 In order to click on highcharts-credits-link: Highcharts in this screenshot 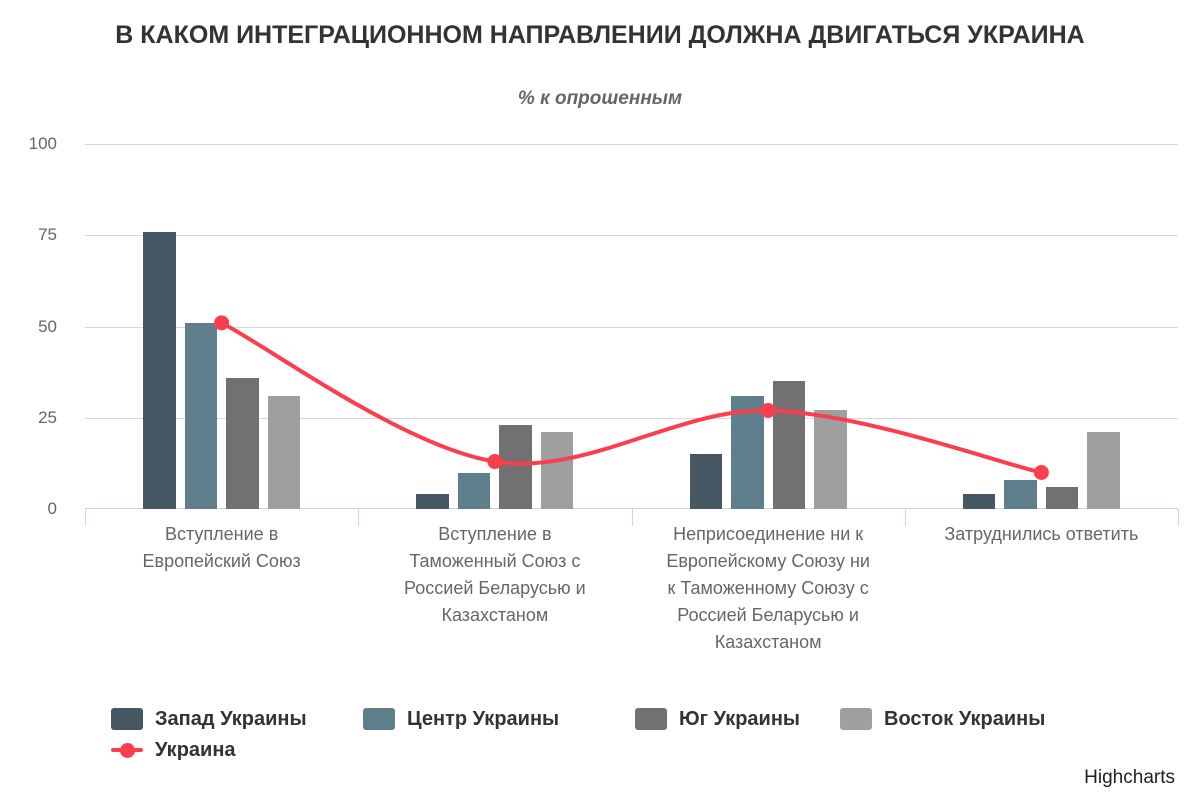, I will do `click(1129, 777)`.